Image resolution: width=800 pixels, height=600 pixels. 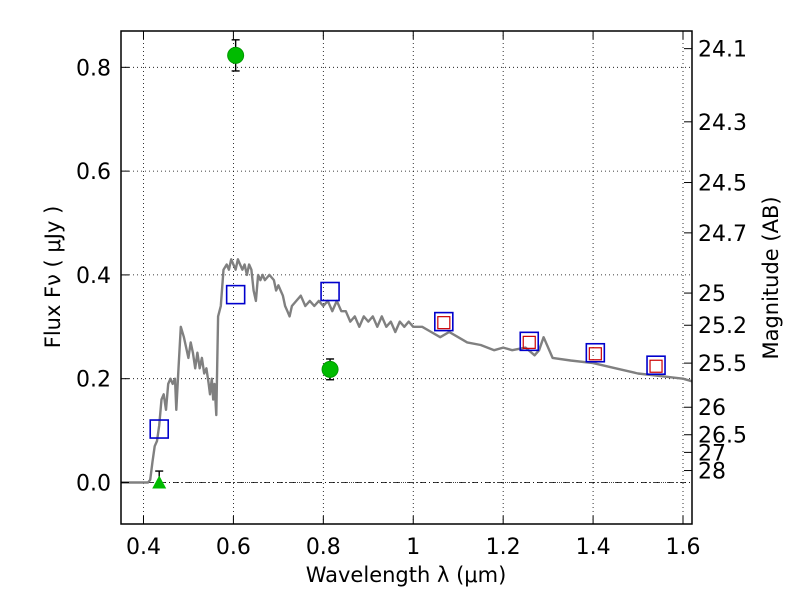 What do you see at coordinates (722, 50) in the screenshot?
I see `right-tick-label: 24.1` at bounding box center [722, 50].